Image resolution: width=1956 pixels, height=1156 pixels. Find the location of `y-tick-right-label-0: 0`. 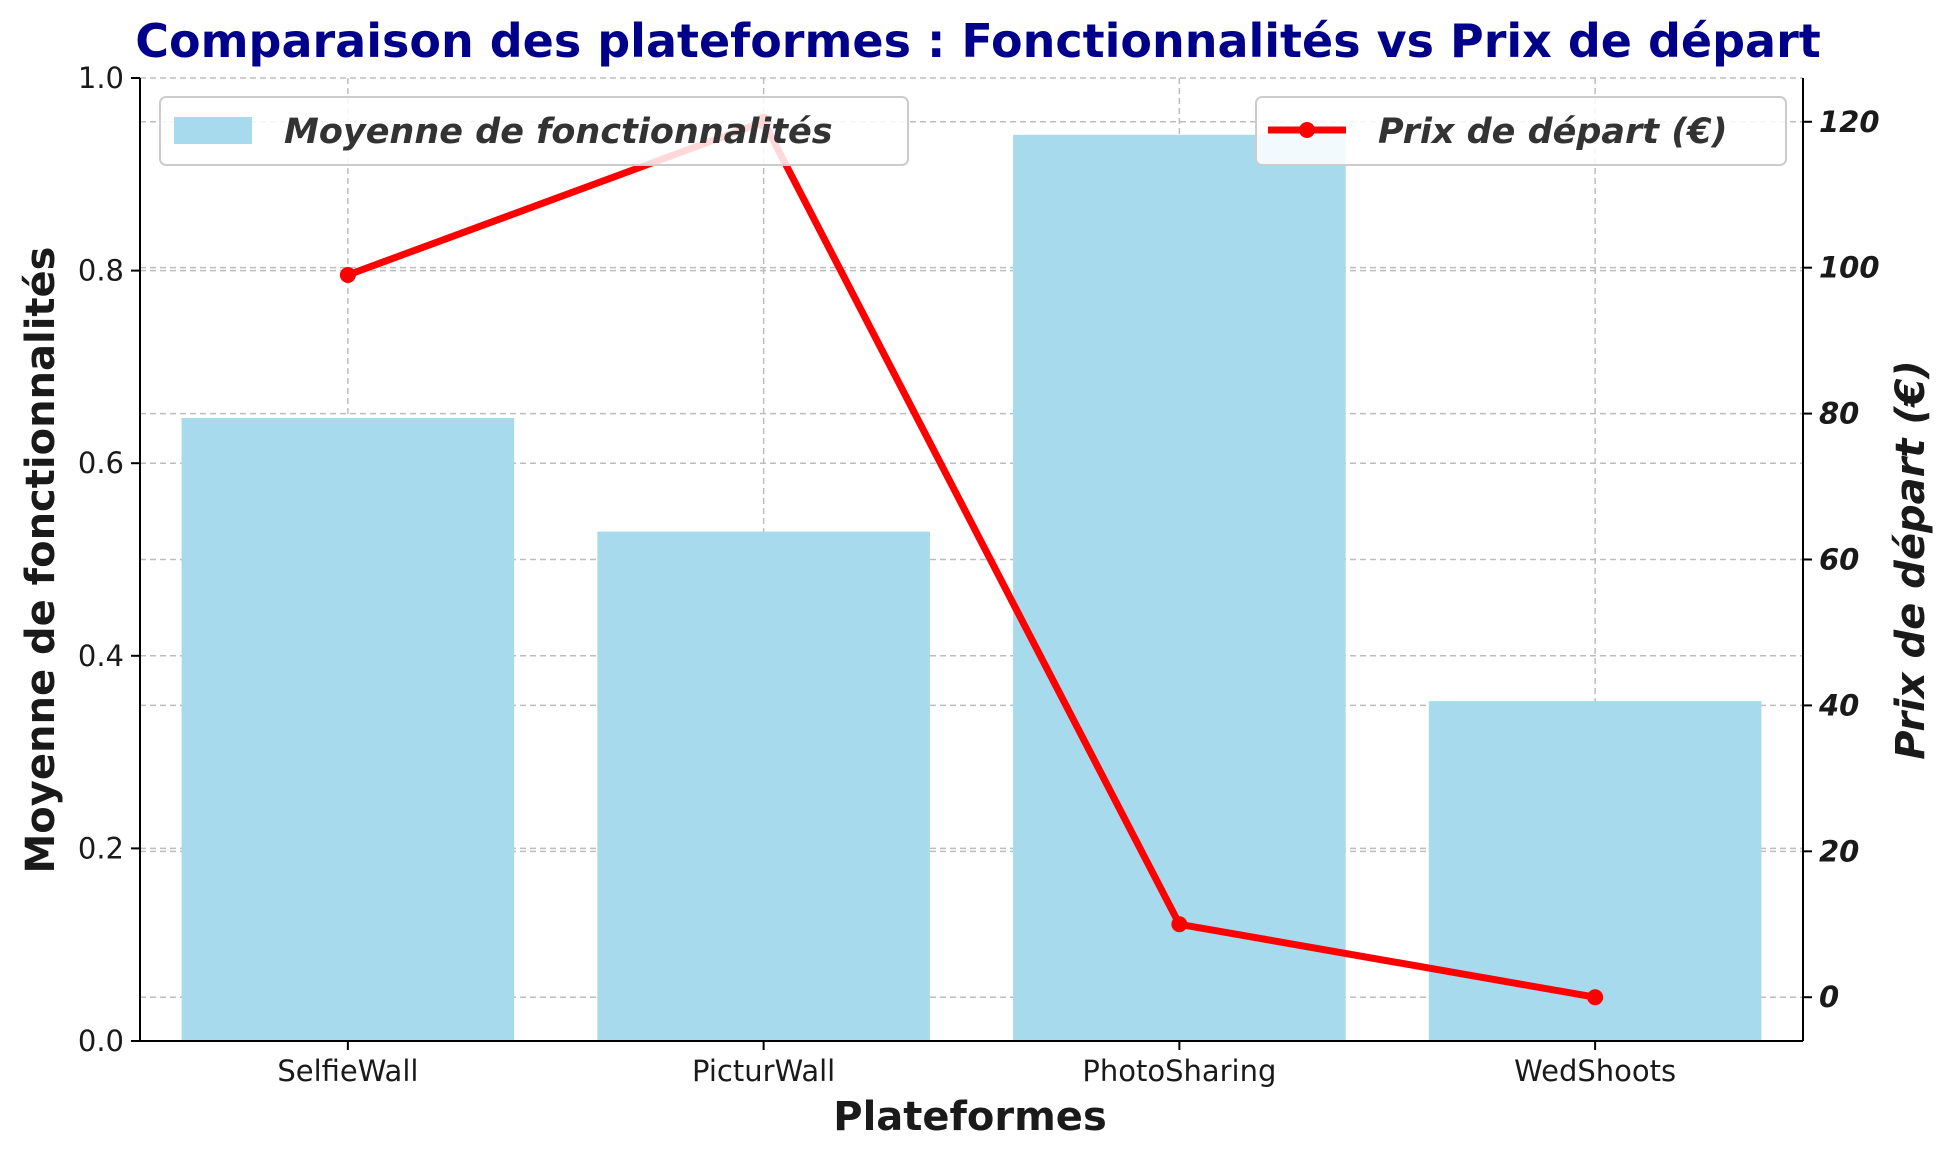

y-tick-right-label-0: 0 is located at coordinates (1829, 997).